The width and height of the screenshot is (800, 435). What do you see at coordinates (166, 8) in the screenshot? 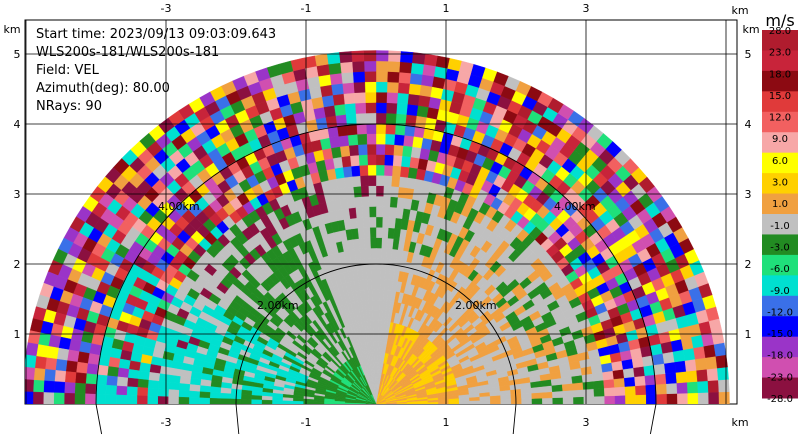
I see `x-tick-label: -3` at bounding box center [166, 8].